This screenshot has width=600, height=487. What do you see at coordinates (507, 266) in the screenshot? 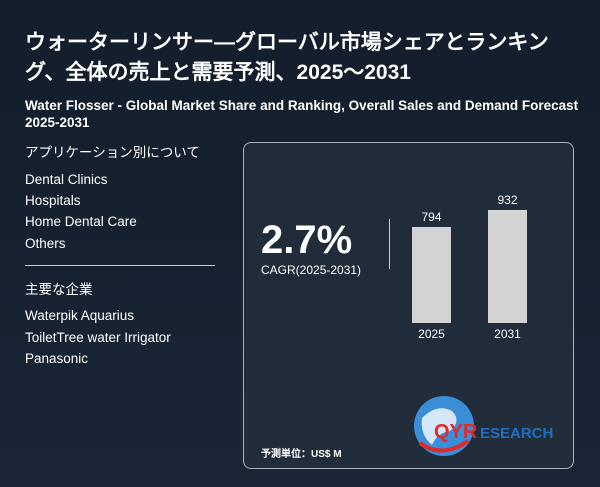
I see `bar-2031` at bounding box center [507, 266].